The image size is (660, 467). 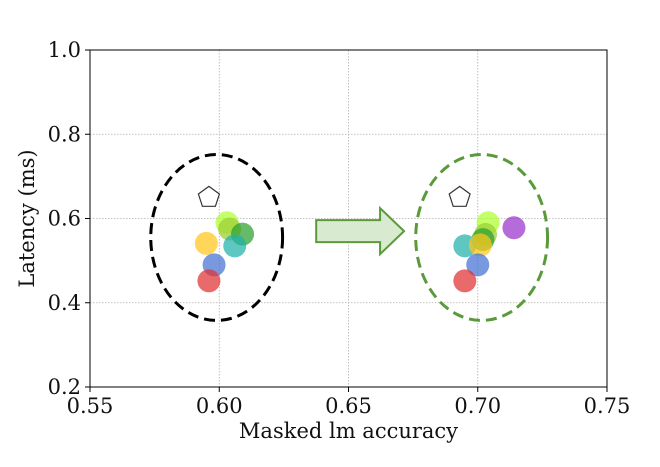 What do you see at coordinates (209, 196) in the screenshot?
I see `pentagon-marker-before` at bounding box center [209, 196].